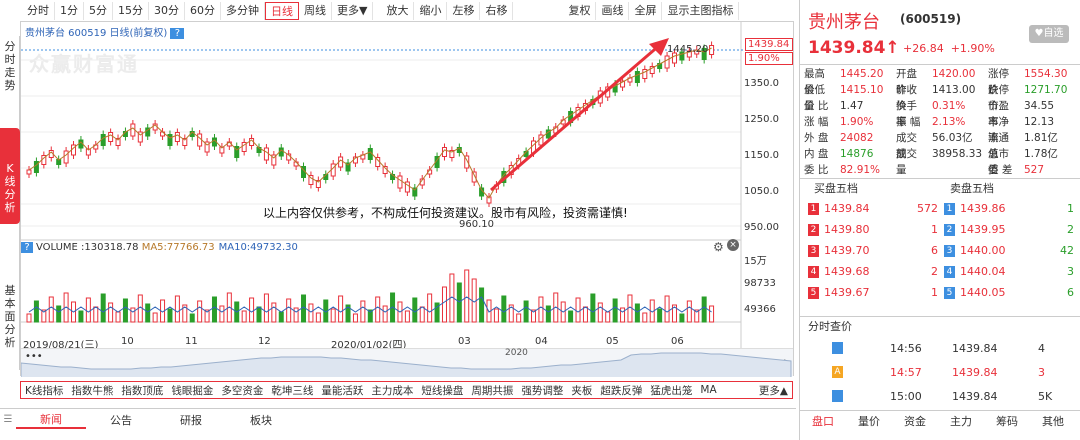 The height and width of the screenshot is (440, 1080). Describe the element at coordinates (353, 11) in the screenshot. I see `toolbar-item: 更多▼` at that location.